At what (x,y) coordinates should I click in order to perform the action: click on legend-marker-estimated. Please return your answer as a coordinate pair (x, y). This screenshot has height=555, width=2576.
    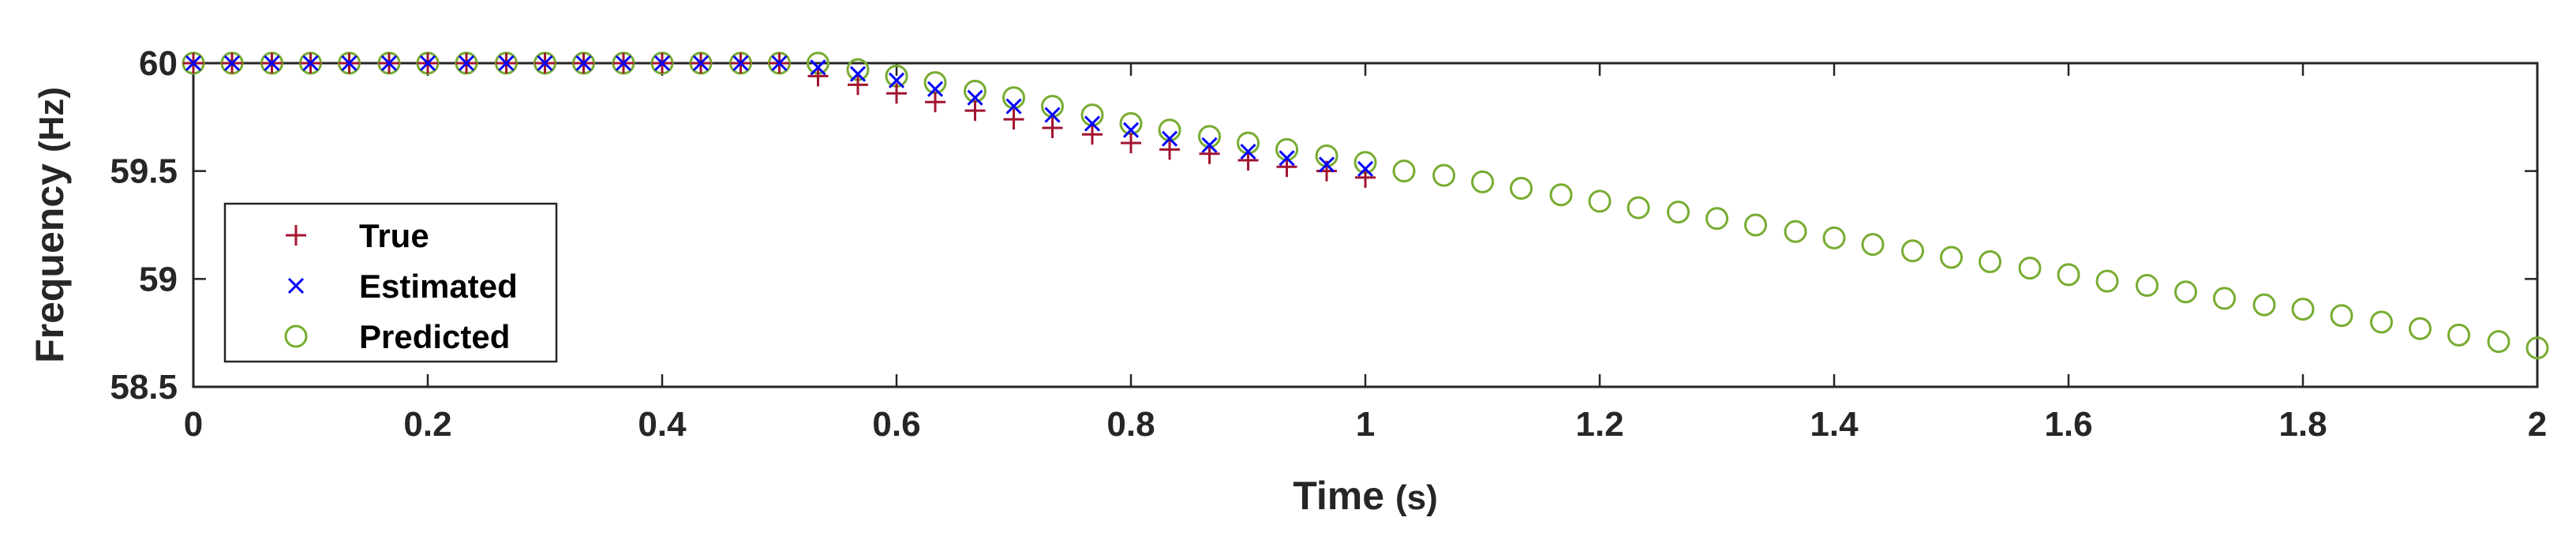
    Looking at the image, I should click on (296, 285).